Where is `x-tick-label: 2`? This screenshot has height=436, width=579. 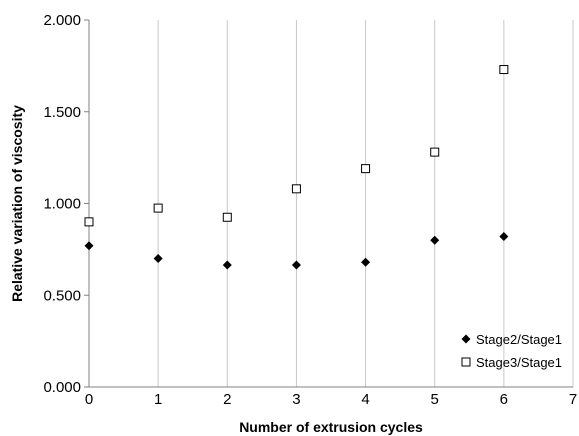 x-tick-label: 2 is located at coordinates (227, 399).